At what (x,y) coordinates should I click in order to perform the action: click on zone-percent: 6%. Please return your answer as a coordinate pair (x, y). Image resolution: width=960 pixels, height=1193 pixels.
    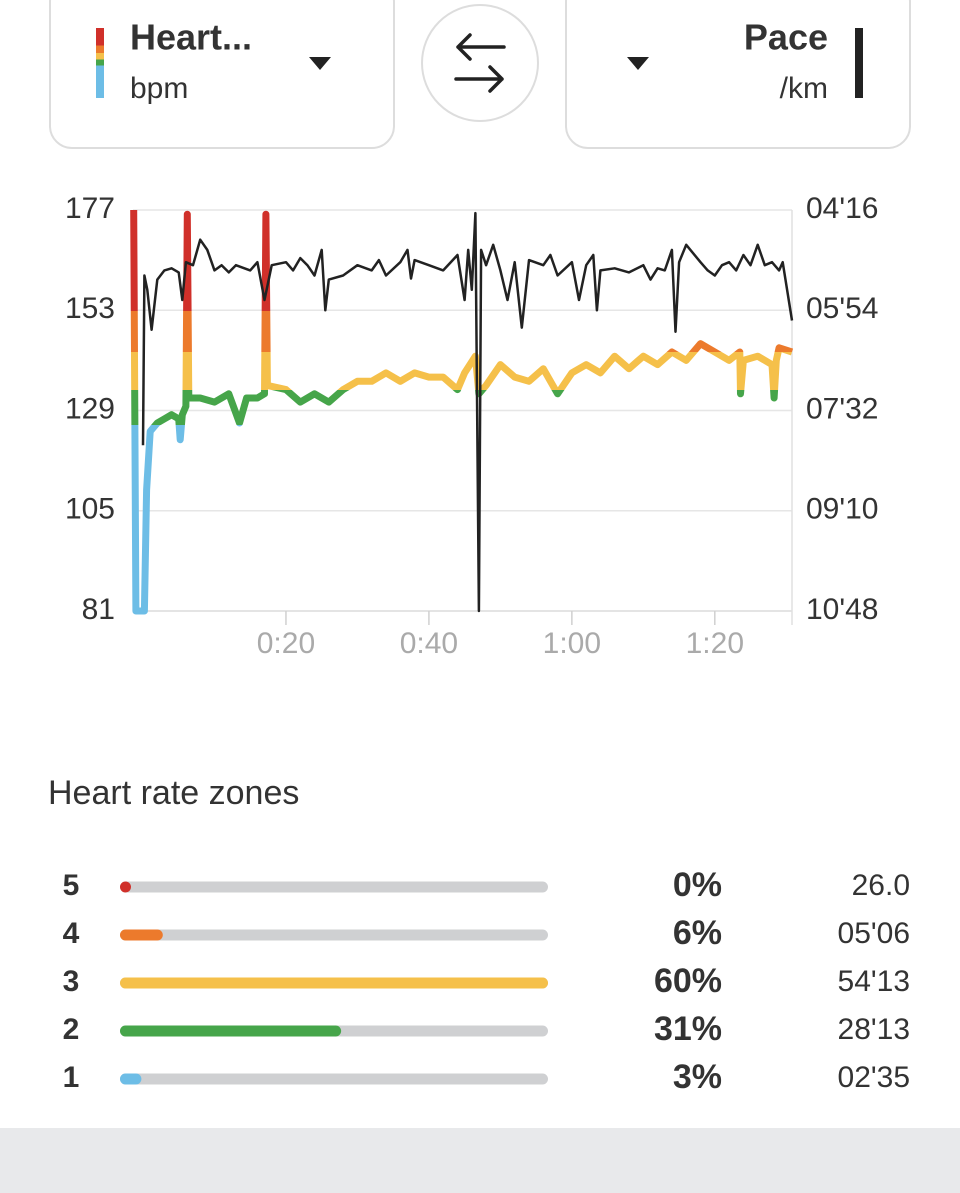
    Looking at the image, I should click on (697, 933).